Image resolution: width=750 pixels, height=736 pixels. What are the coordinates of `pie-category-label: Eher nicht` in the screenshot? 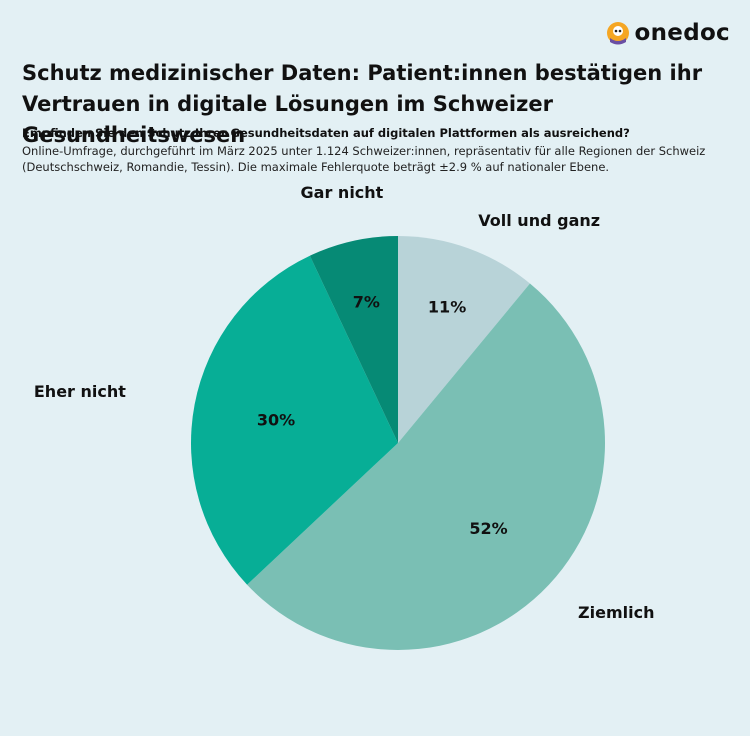 It's located at (80, 391).